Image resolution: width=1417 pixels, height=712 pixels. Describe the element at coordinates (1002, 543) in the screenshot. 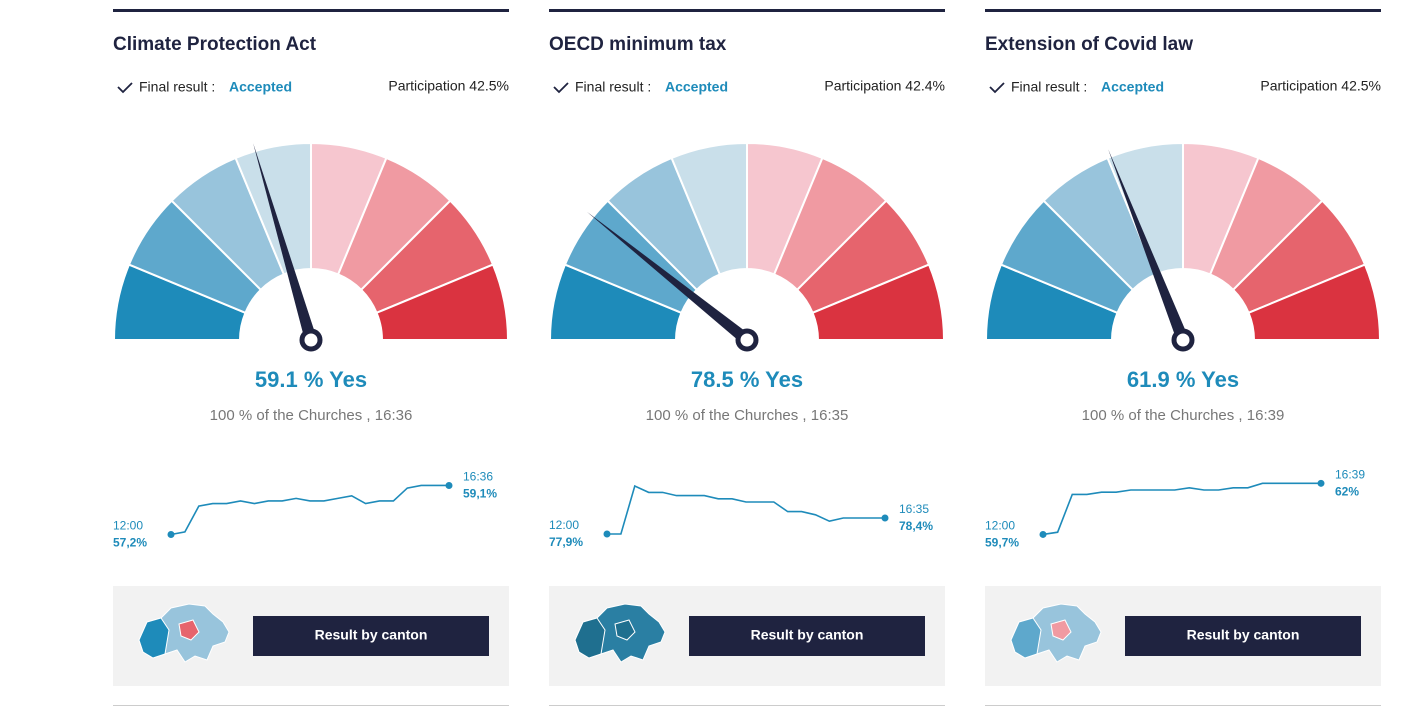

I see `start-share: 59,7%` at that location.